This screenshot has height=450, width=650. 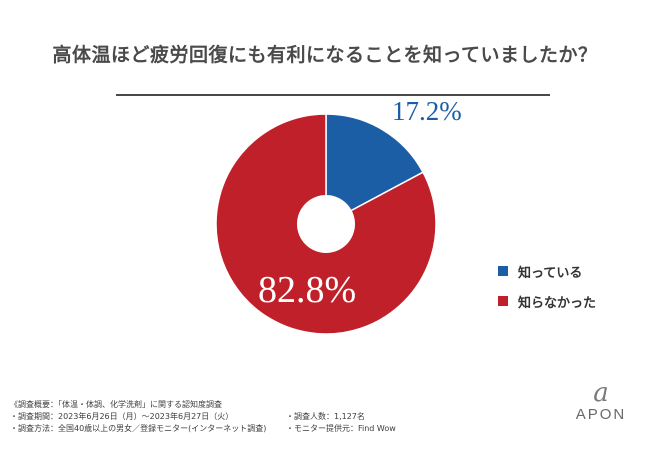 What do you see at coordinates (116, 404) in the screenshot?
I see `survey-note-overview: 《調査概要：「体温・体調、化学洗剤」に関する認知度調査` at bounding box center [116, 404].